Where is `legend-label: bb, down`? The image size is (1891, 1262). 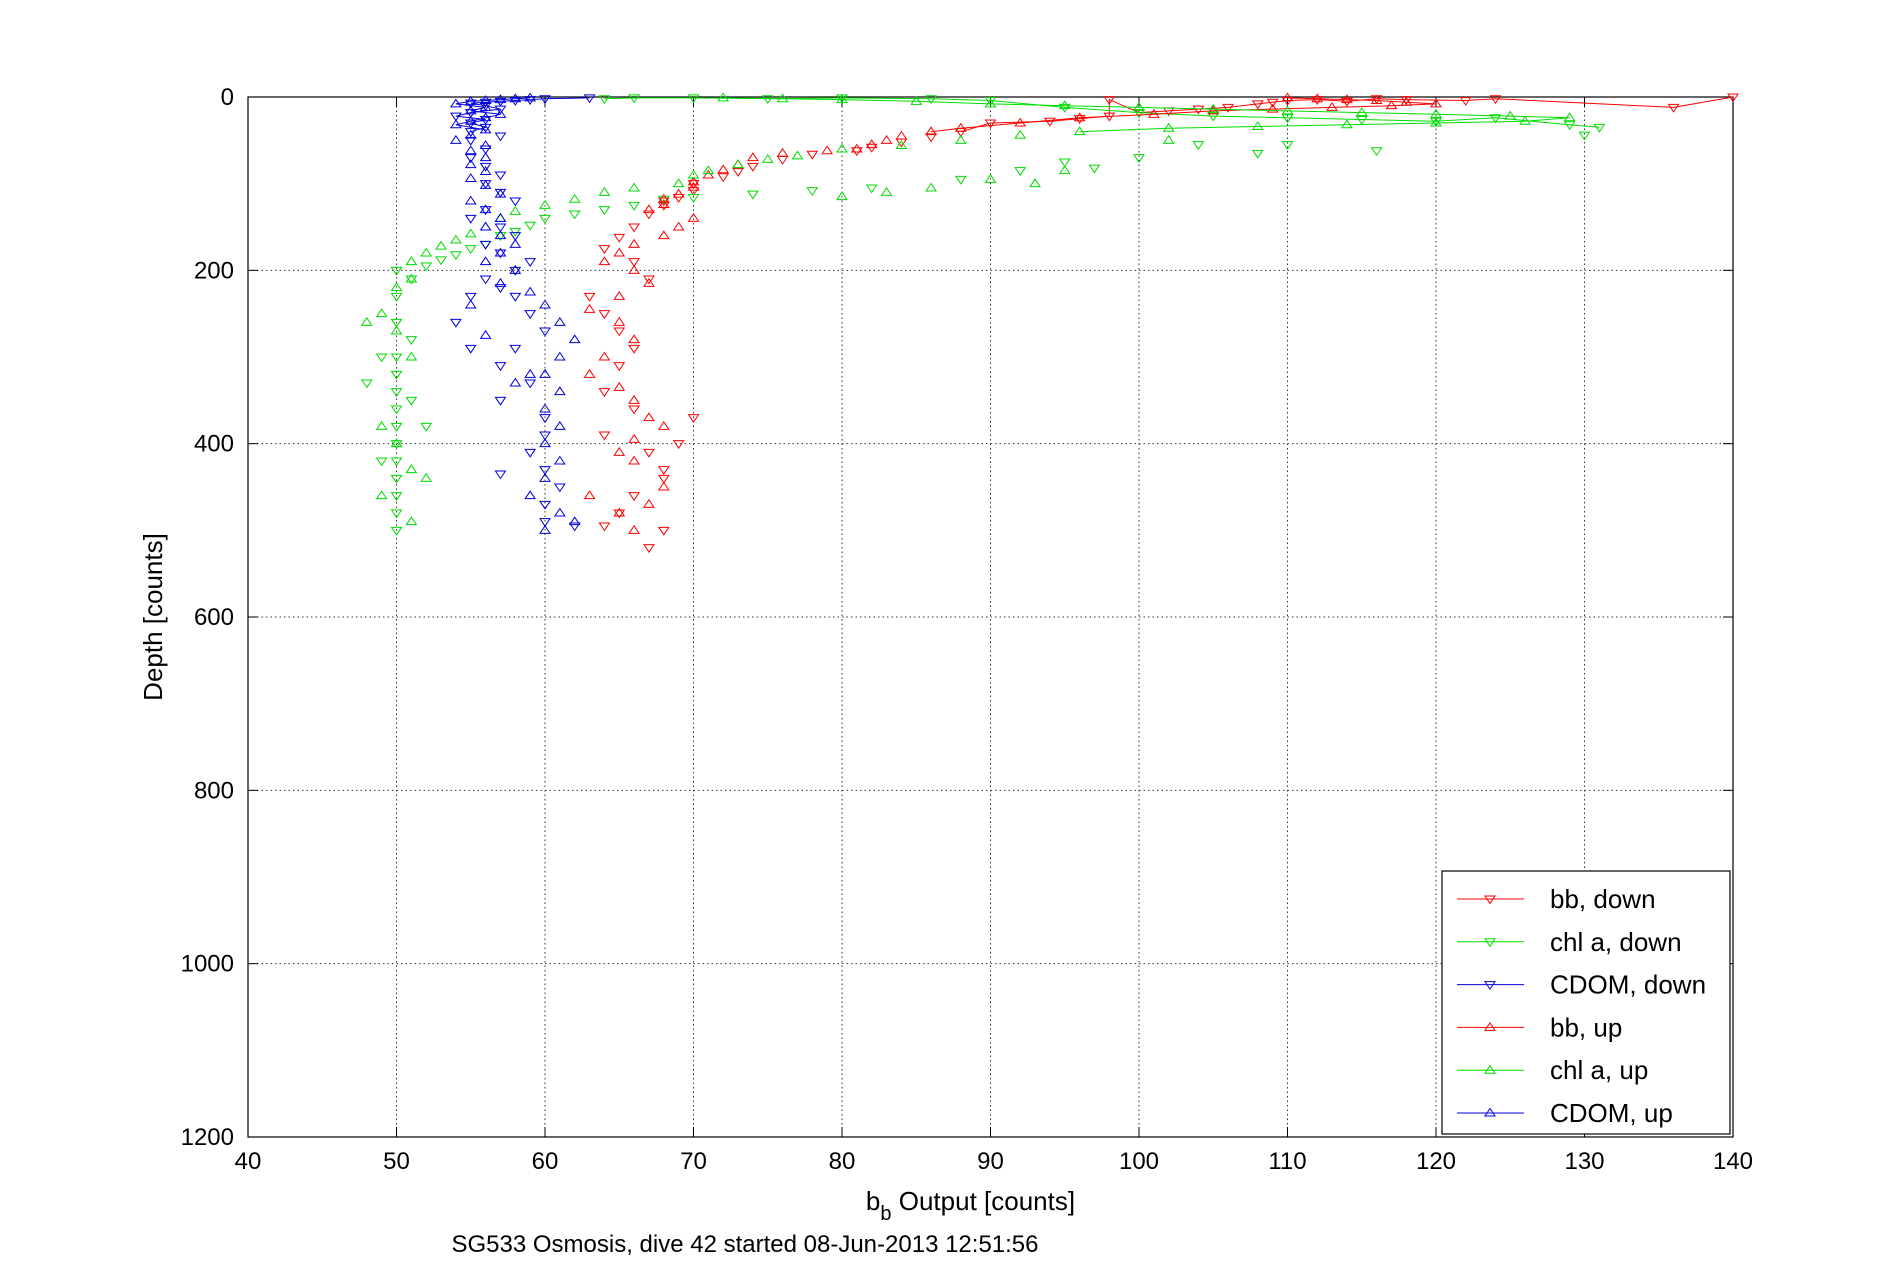
legend-label: bb, down is located at coordinates (1603, 899).